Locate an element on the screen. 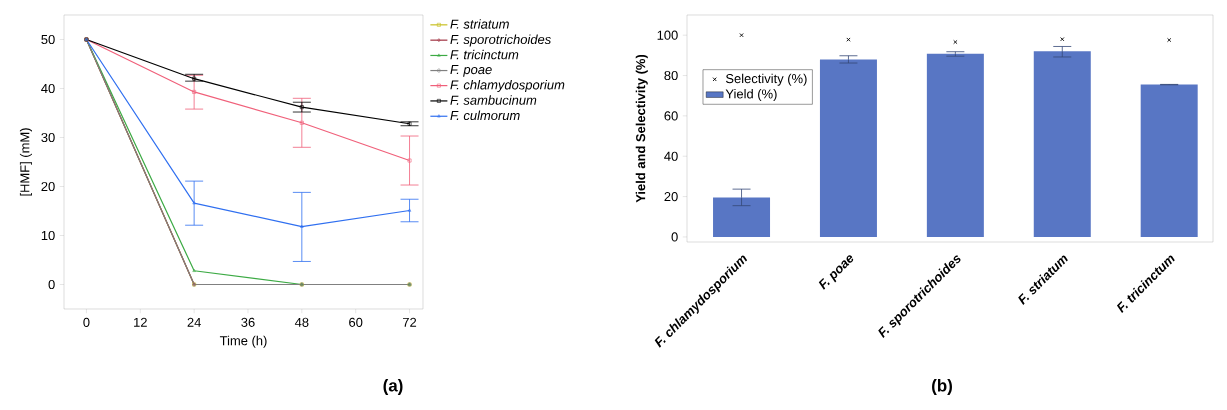  y-axis-title: [HMF] (mM) is located at coordinates (25, 162).